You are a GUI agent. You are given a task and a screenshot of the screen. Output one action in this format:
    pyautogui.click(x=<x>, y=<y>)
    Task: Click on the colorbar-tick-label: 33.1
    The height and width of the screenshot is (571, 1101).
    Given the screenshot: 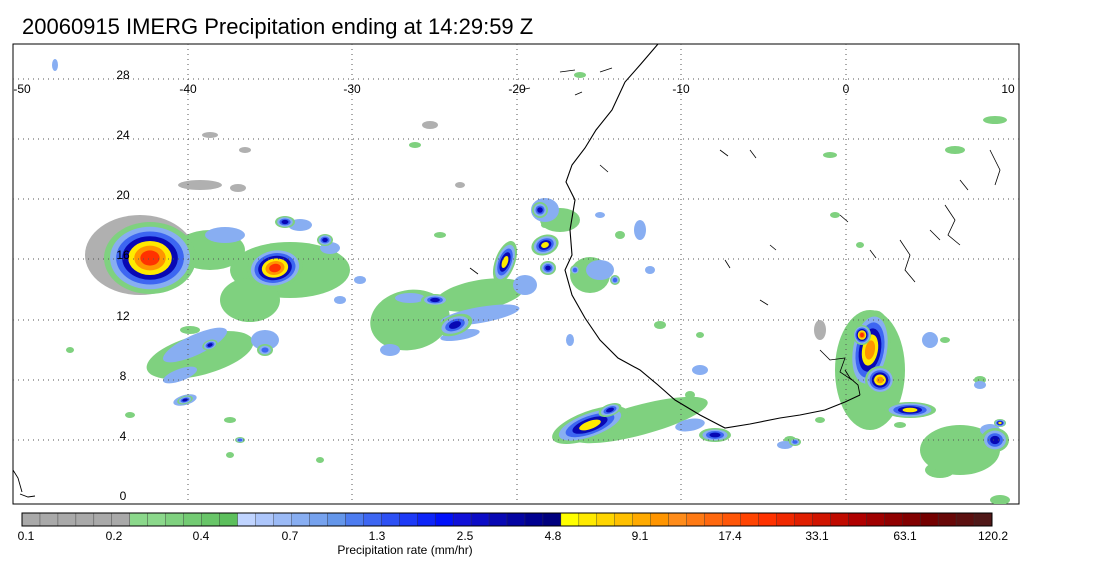 What is the action you would take?
    pyautogui.click(x=817, y=536)
    